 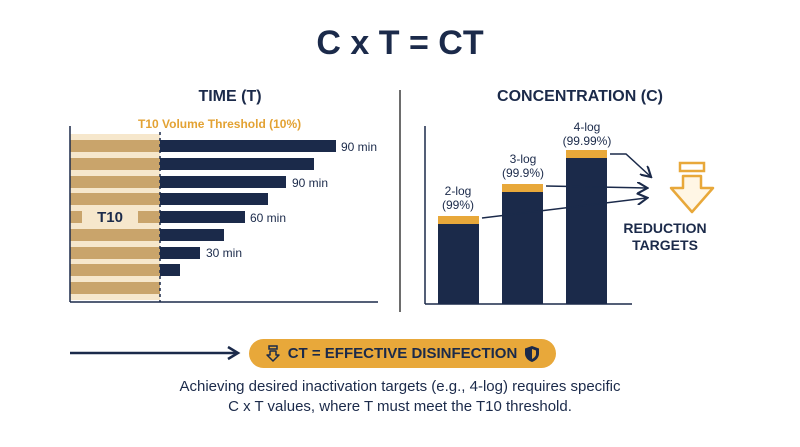 What do you see at coordinates (587, 141) in the screenshot?
I see `bar-pct-text: (99.99%)` at bounding box center [587, 141].